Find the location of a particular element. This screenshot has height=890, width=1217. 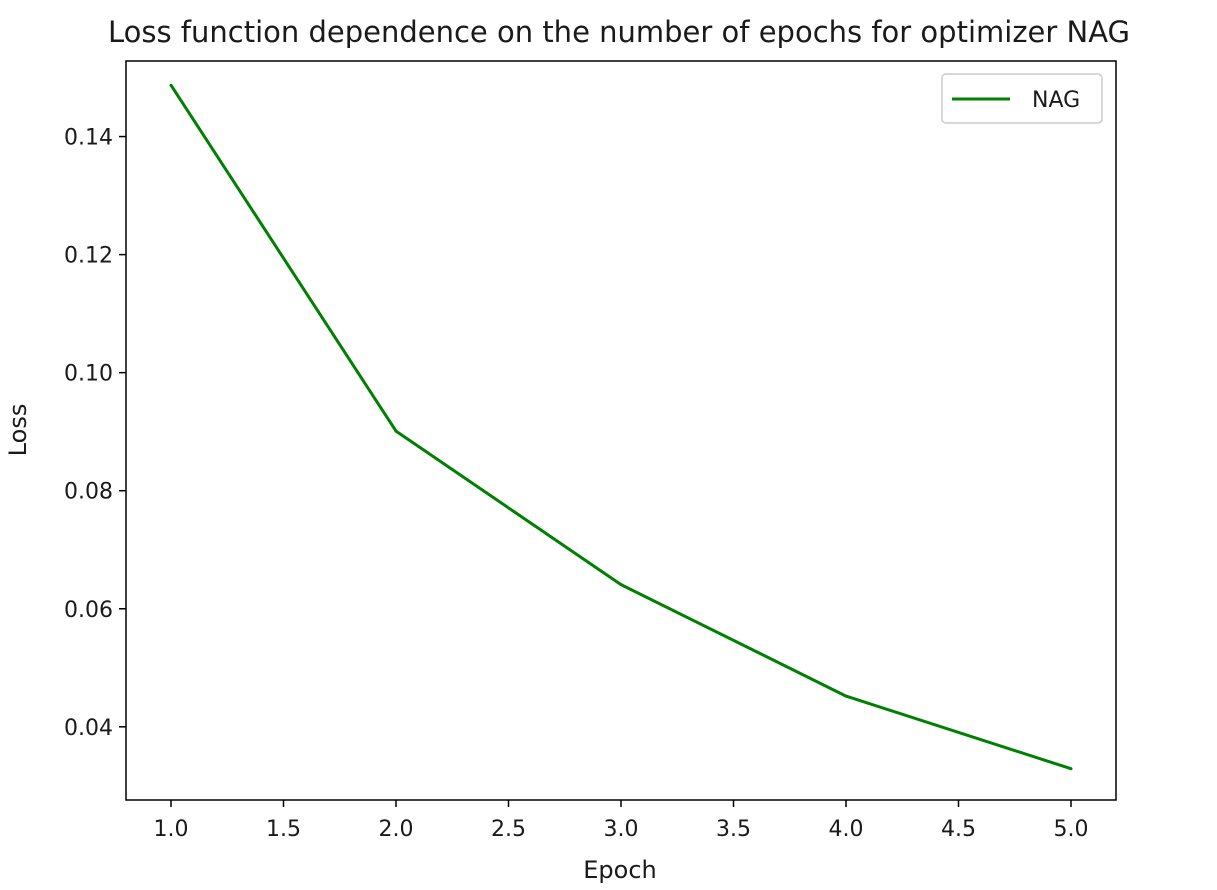

legend-box is located at coordinates (1022, 98).